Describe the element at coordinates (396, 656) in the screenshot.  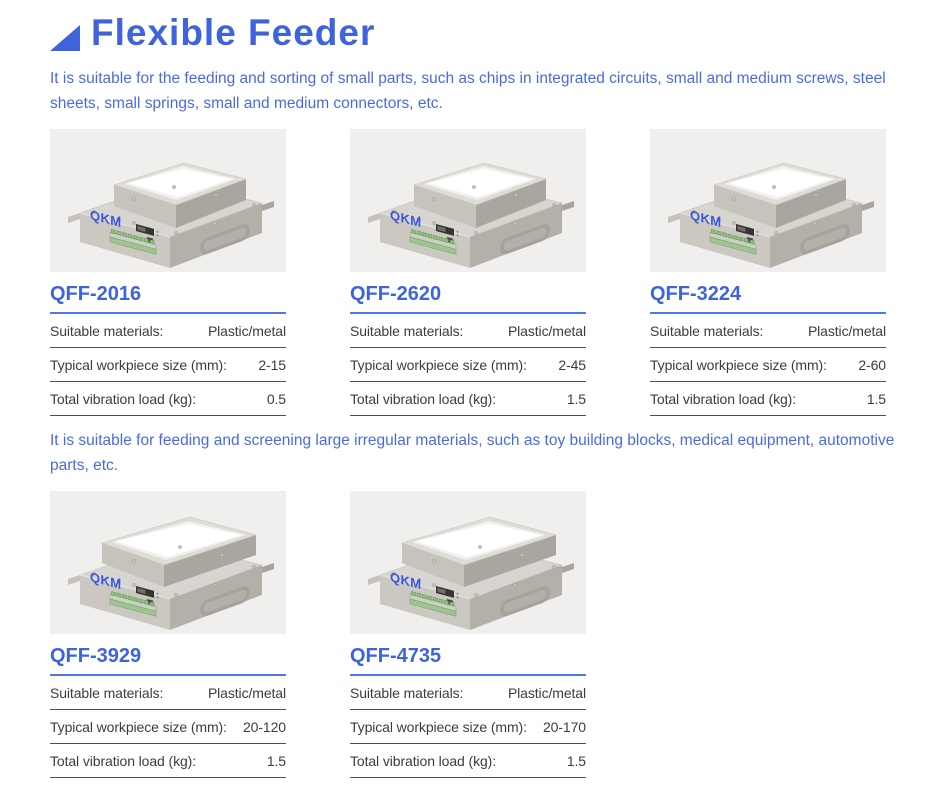
I see `product-name: QFF-4735` at that location.